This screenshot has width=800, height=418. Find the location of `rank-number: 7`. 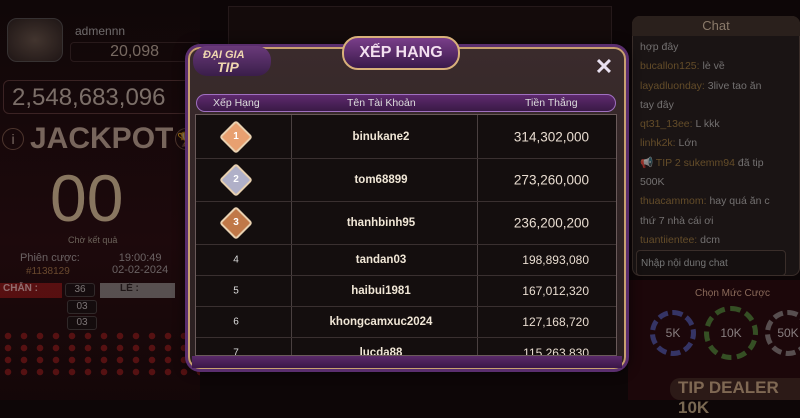

rank-number: 7 is located at coordinates (236, 351).